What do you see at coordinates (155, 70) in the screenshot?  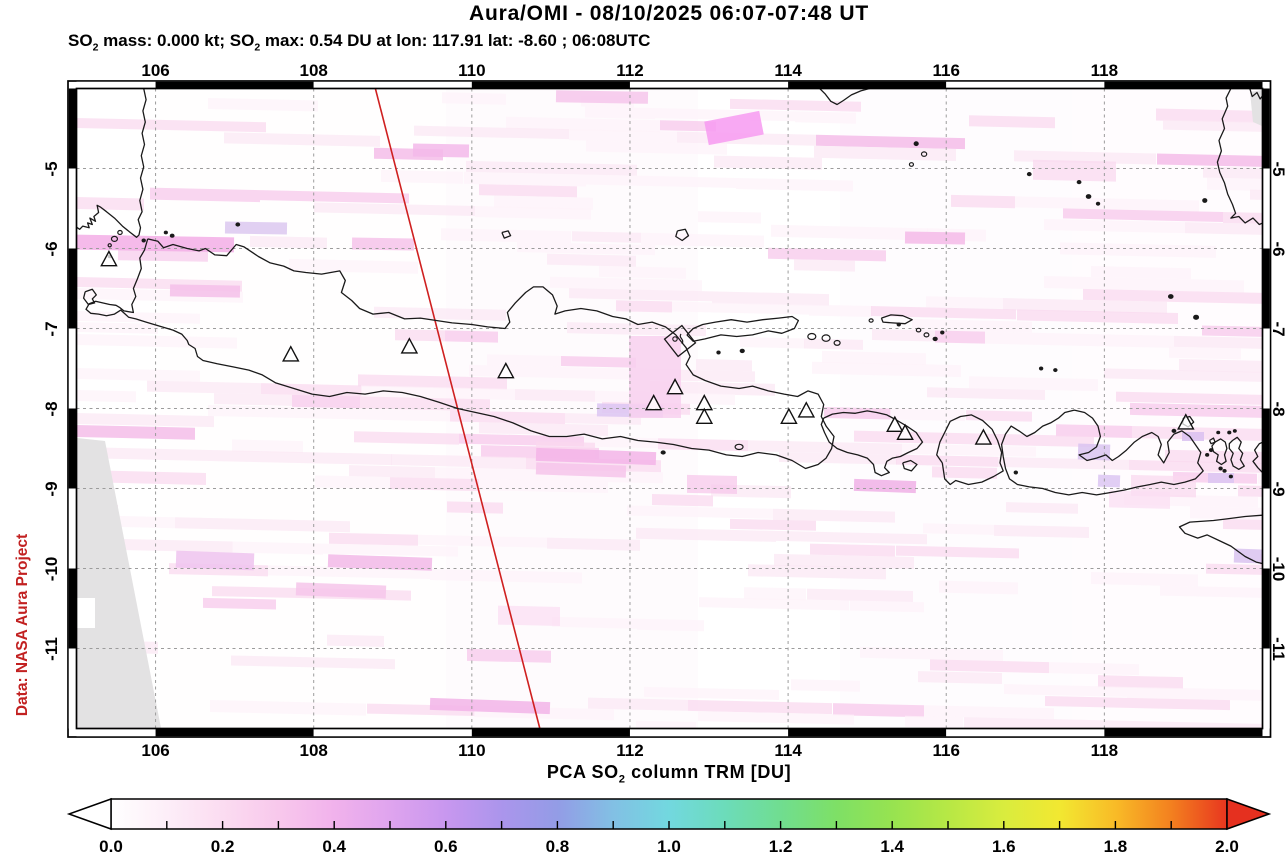 I see `lon-label-top: 106` at bounding box center [155, 70].